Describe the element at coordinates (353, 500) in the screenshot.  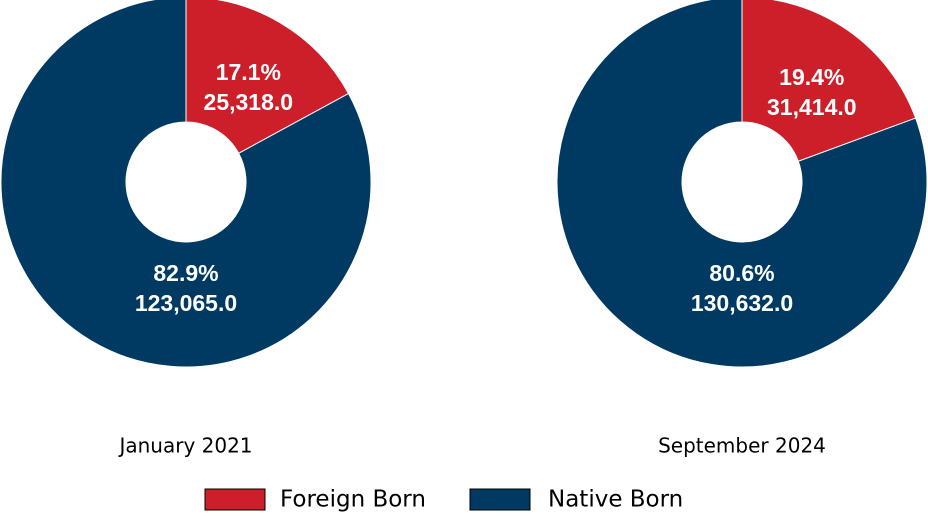
I see `legend-label: Foreign Born` at that location.